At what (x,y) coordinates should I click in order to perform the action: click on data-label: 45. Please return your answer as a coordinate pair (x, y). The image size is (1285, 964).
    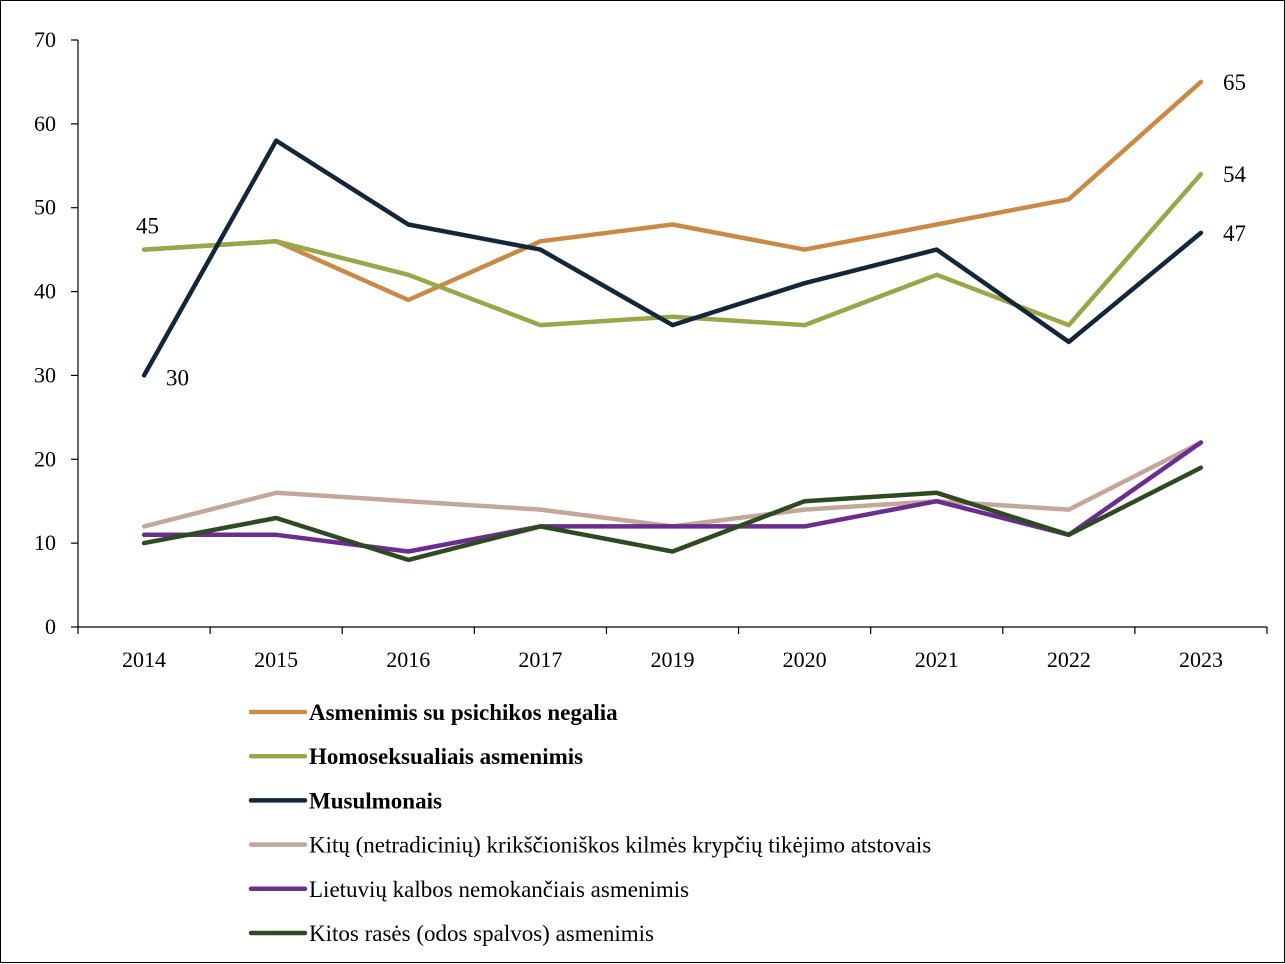
    Looking at the image, I should click on (147, 226).